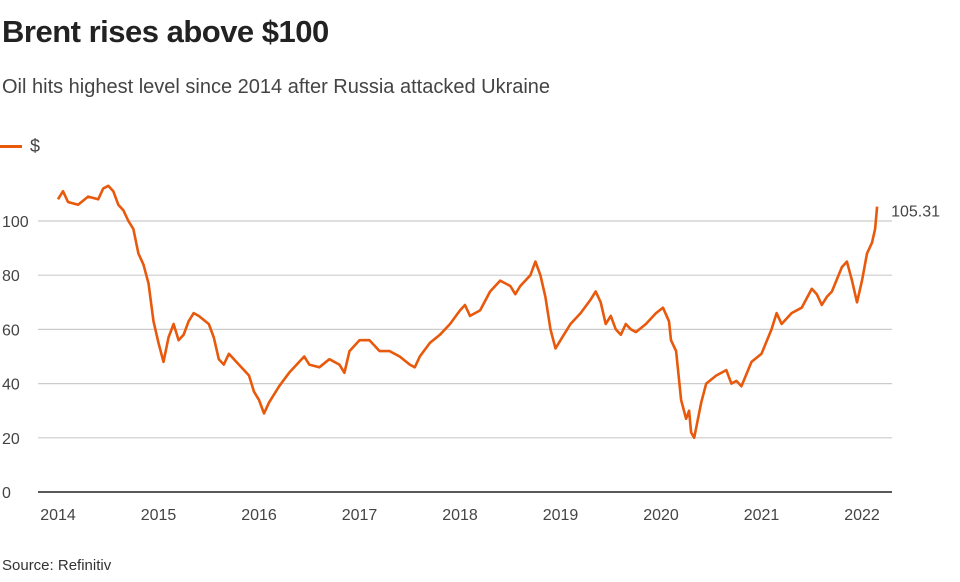  Describe the element at coordinates (6, 493) in the screenshot. I see `y-tick-label: 0` at that location.